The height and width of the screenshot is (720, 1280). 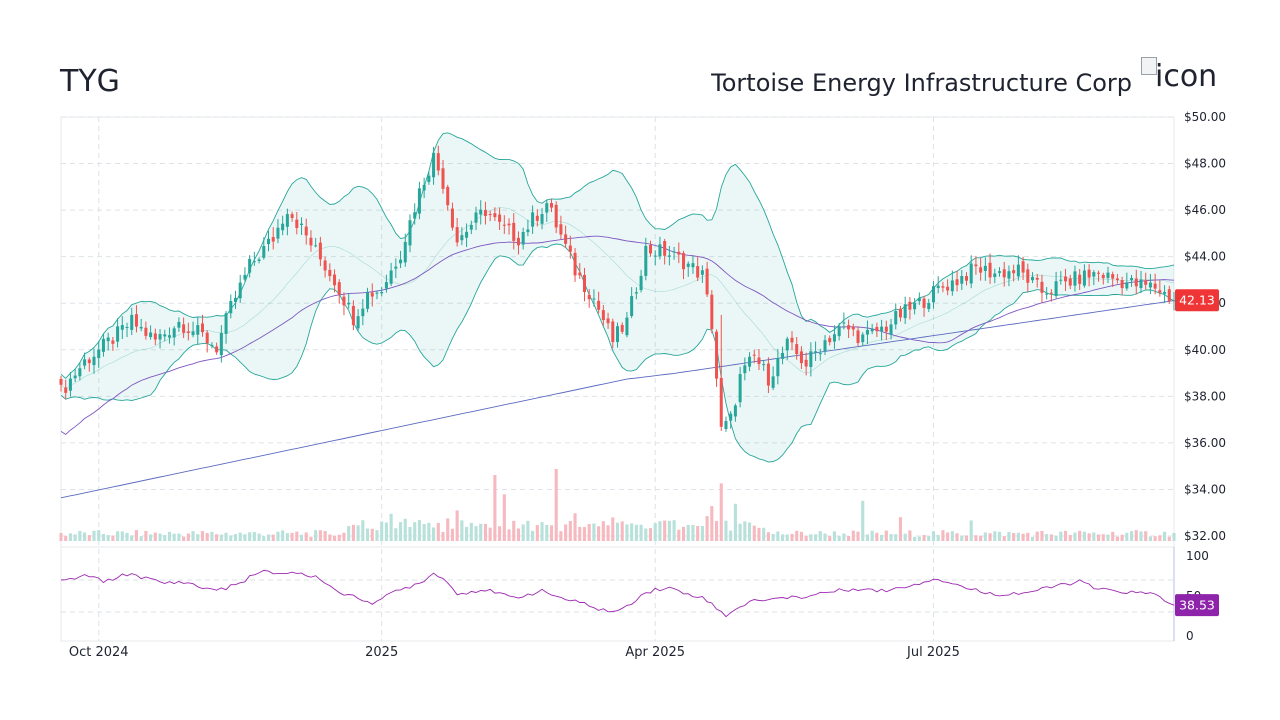 I want to click on company-logo: icon, so click(x=1181, y=77).